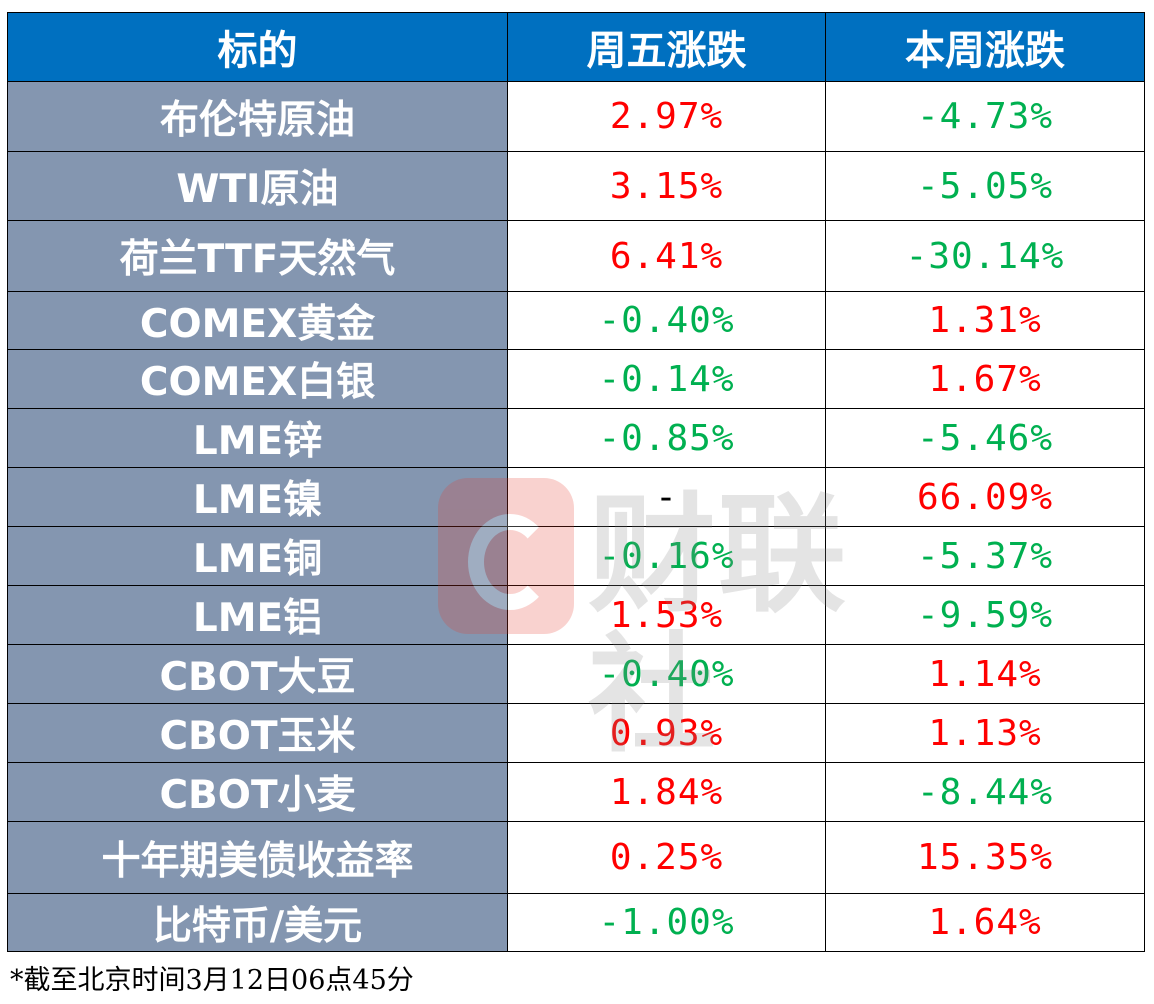 The height and width of the screenshot is (1004, 1154). Describe the element at coordinates (985, 674) in the screenshot. I see `week-change: 1.14%` at that location.